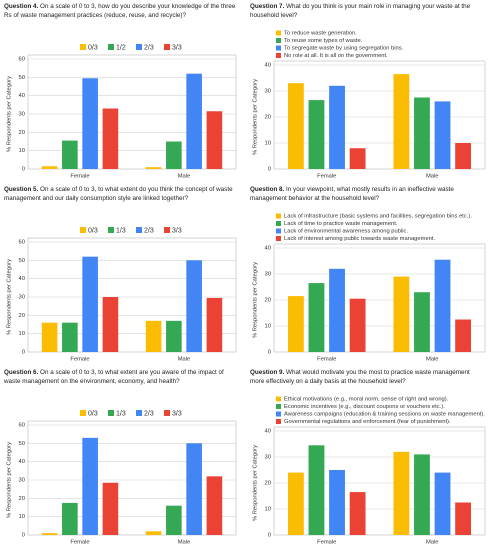 This screenshot has height=550, width=489. What do you see at coordinates (22, 444) in the screenshot?
I see `y-tick-label: 50` at bounding box center [22, 444].